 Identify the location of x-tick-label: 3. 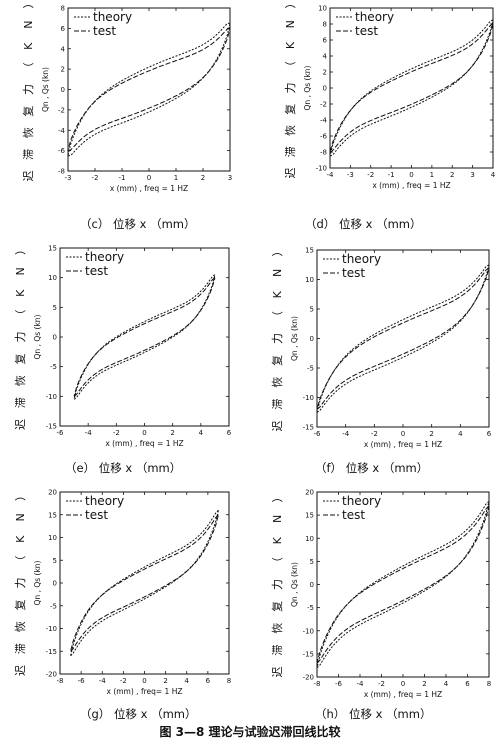
(472, 175).